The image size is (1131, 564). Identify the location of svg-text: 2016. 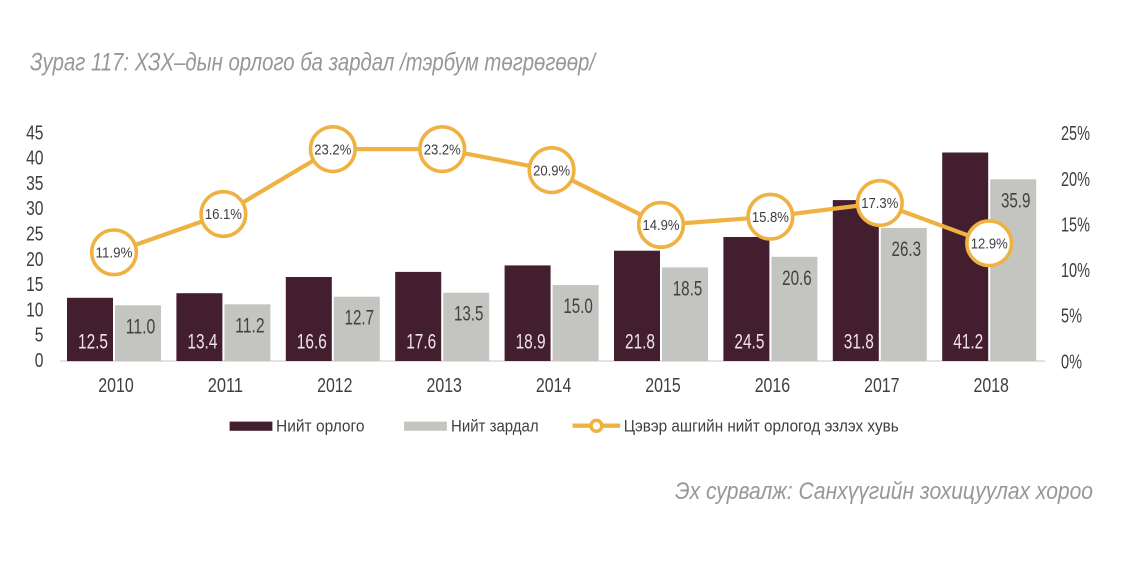
(772, 386).